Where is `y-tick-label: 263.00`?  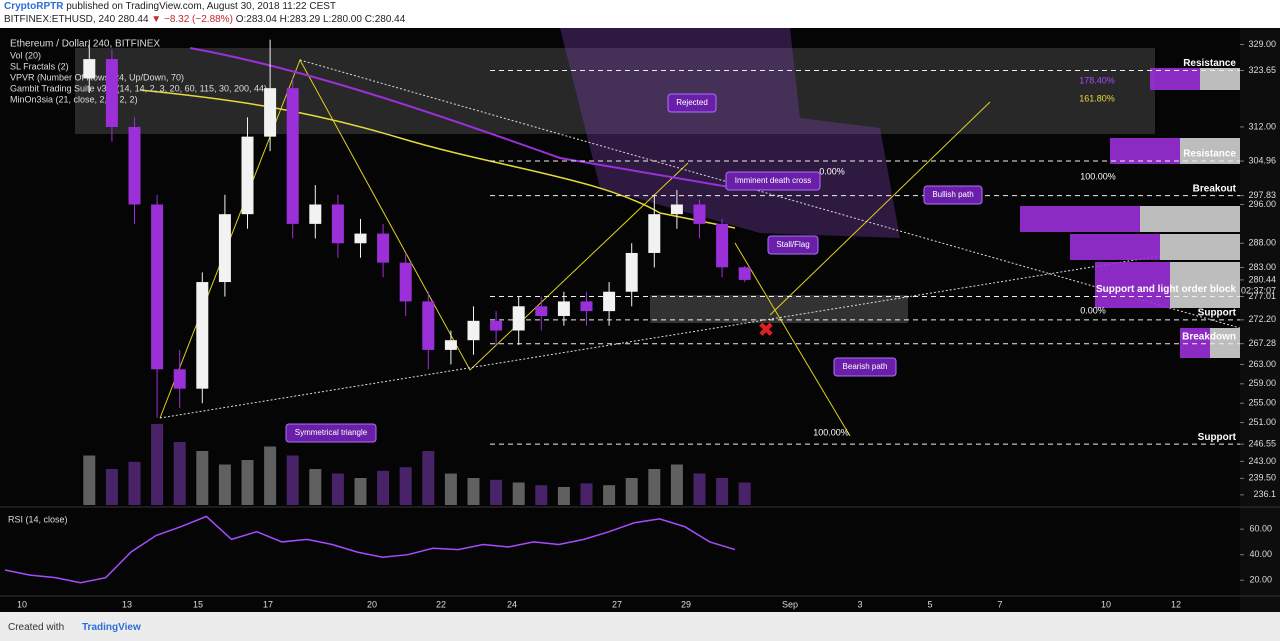
y-tick-label: 263.00 is located at coordinates (1262, 364).